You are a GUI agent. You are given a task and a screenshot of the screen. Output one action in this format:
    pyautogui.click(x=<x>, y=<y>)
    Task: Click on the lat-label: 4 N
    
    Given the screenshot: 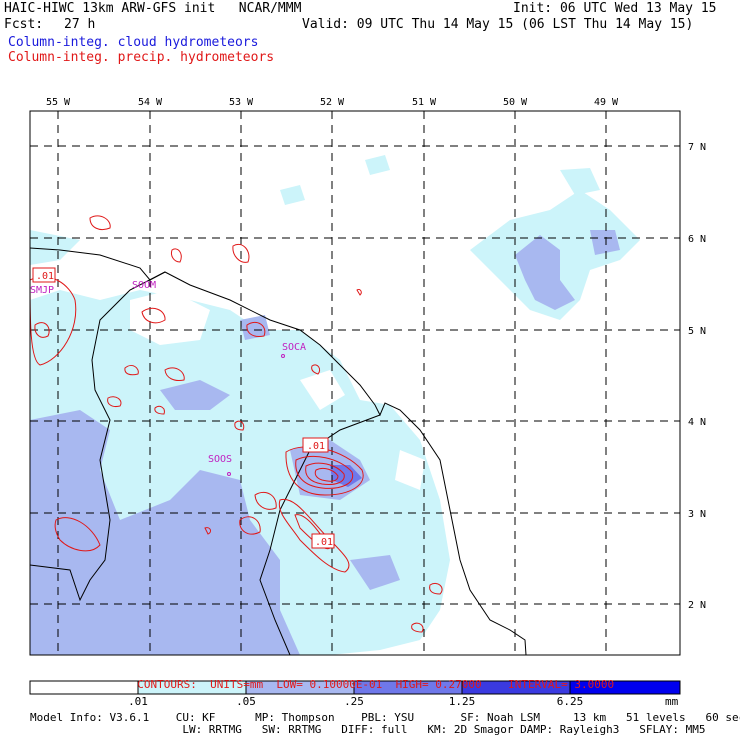 What is the action you would take?
    pyautogui.click(x=697, y=422)
    